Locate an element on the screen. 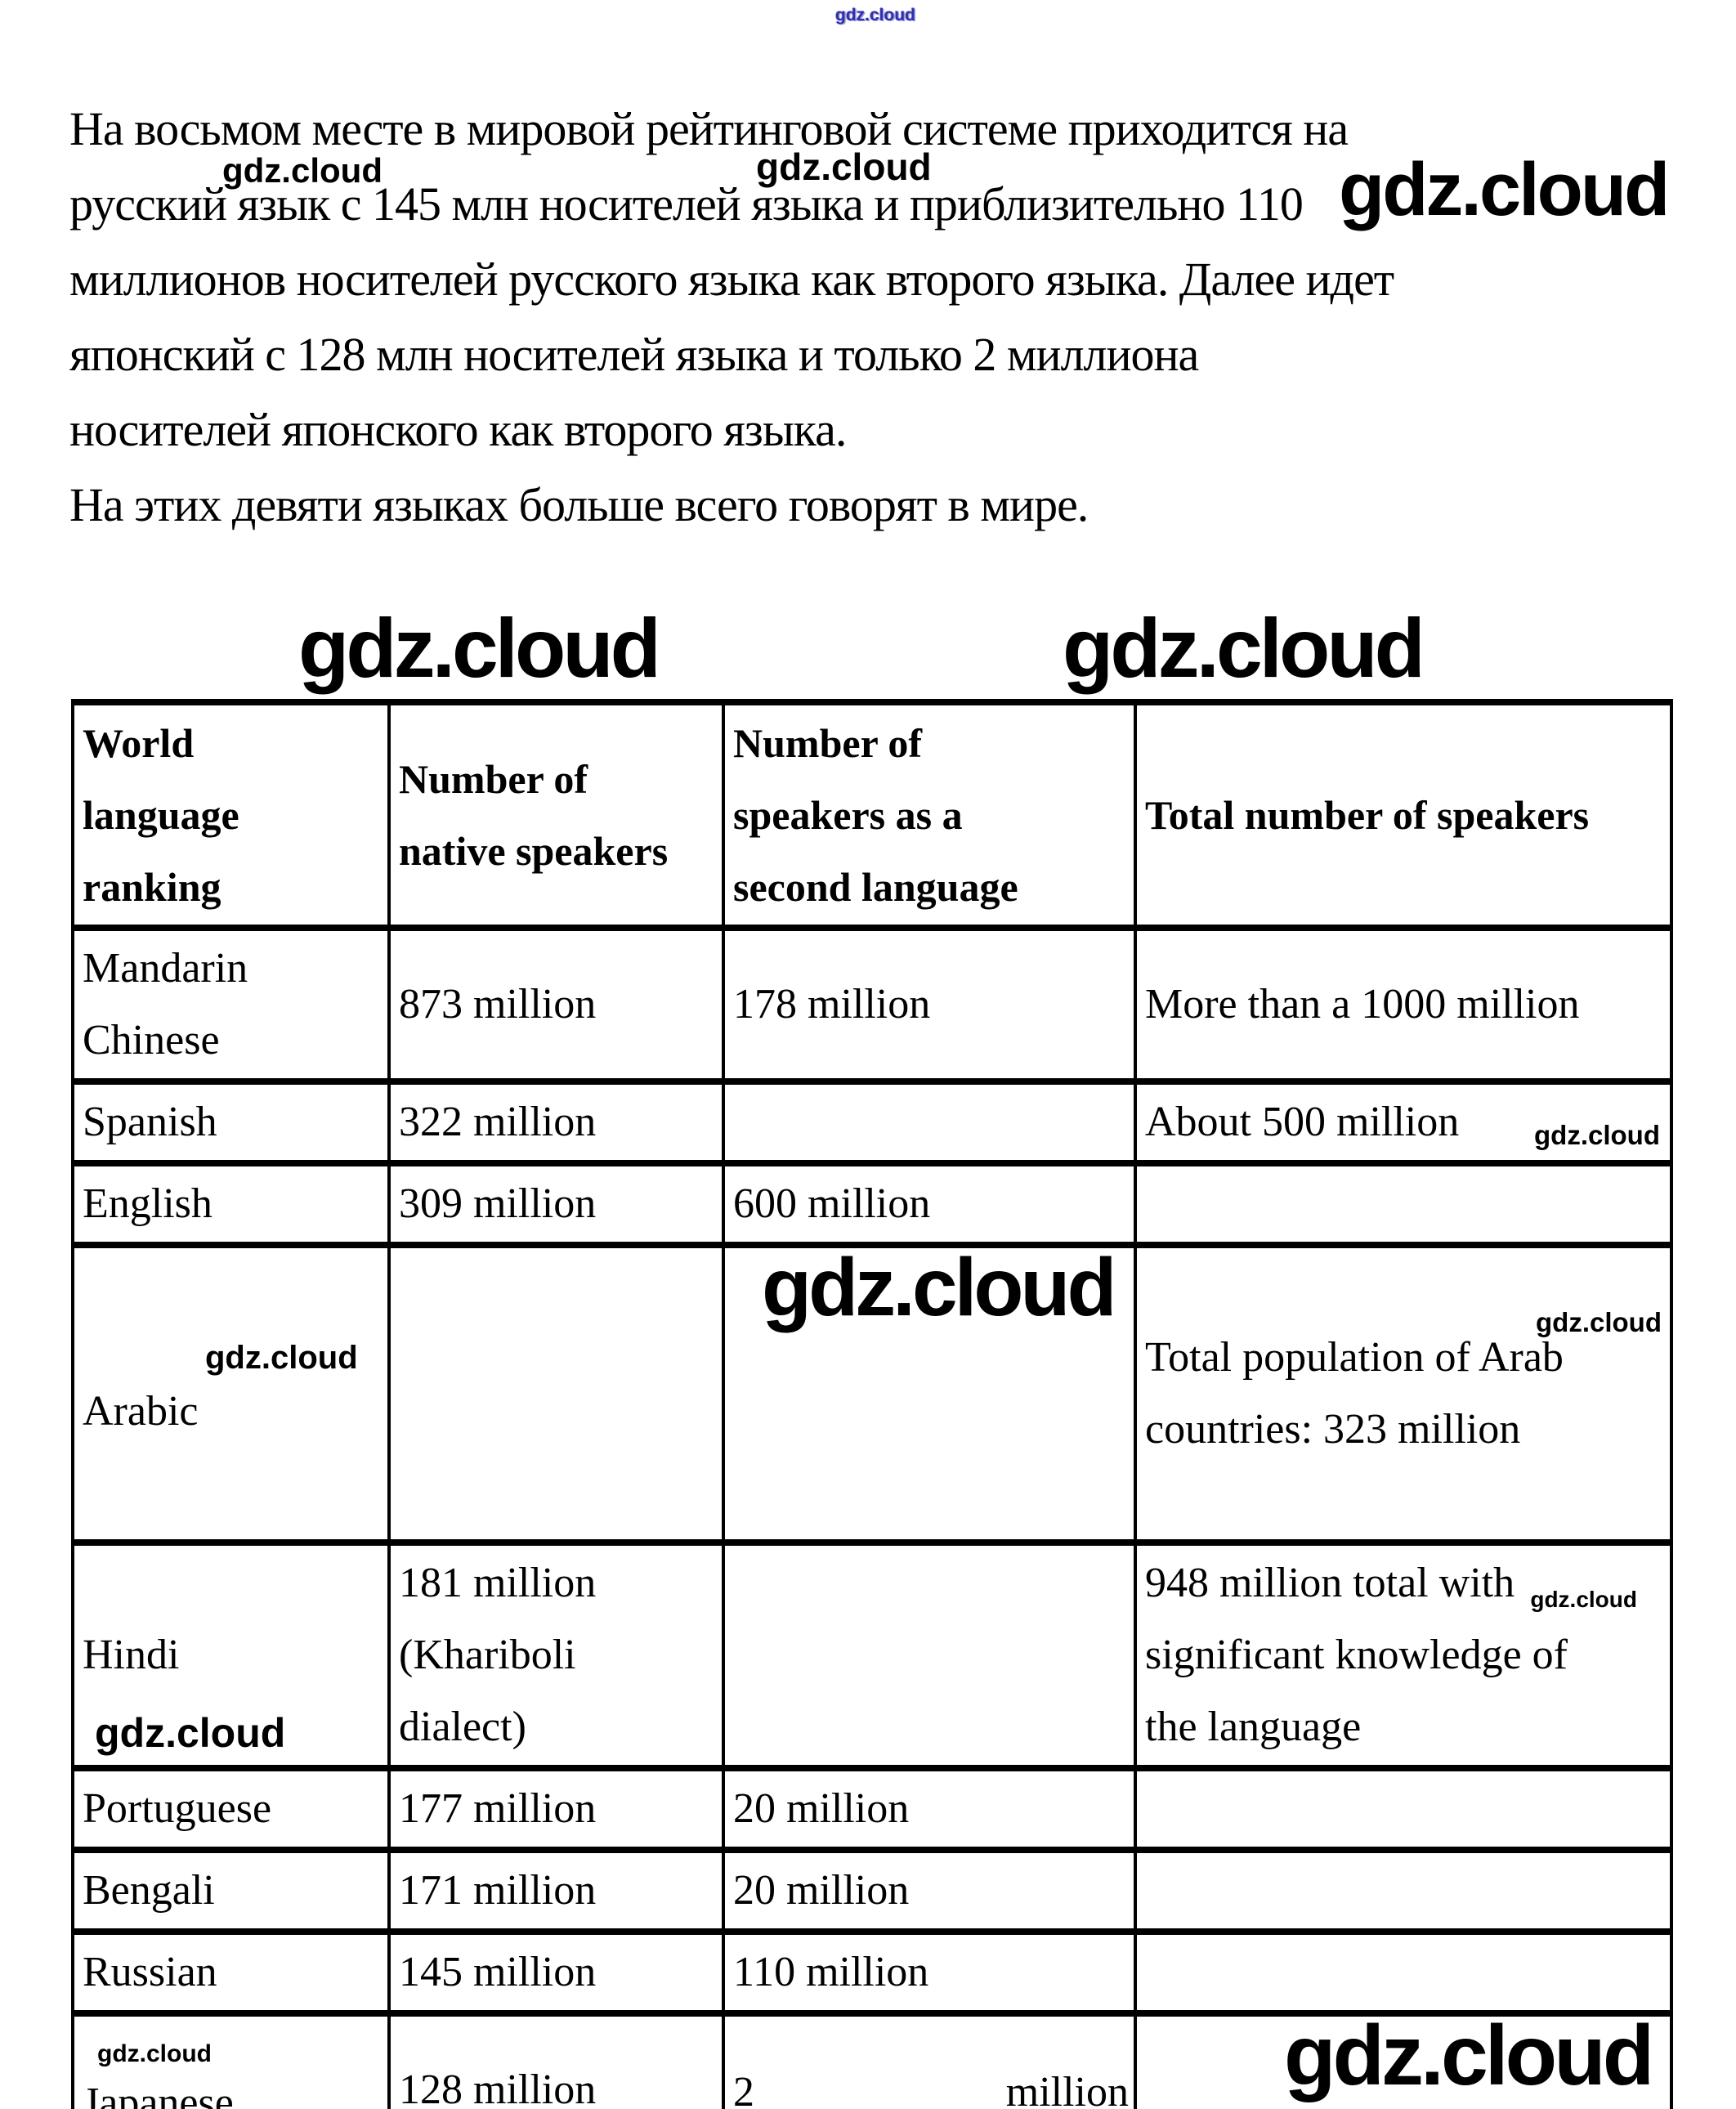  cell-text: 2 is located at coordinates (744, 2088).